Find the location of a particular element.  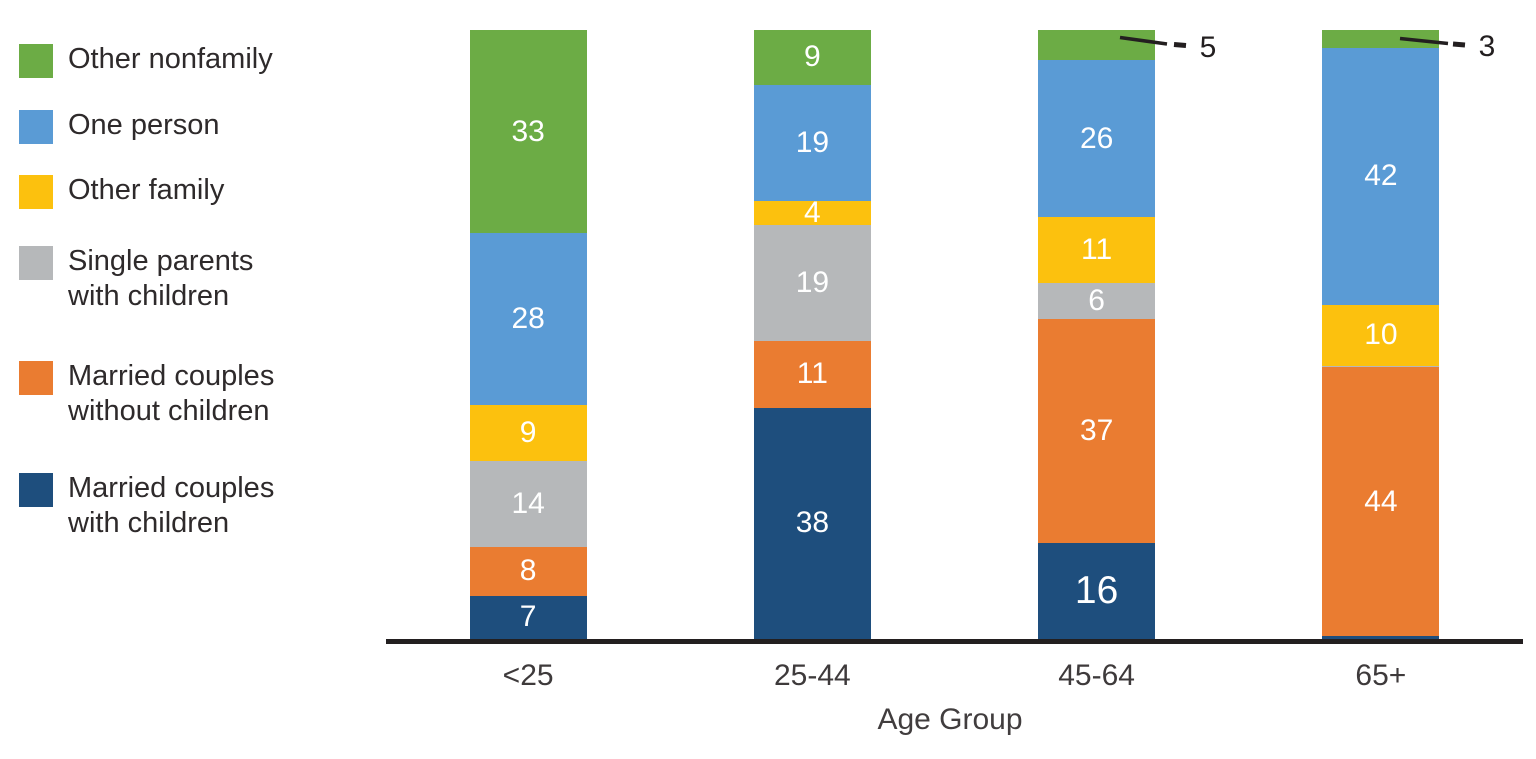

legend-label-line: without children is located at coordinates (169, 411).